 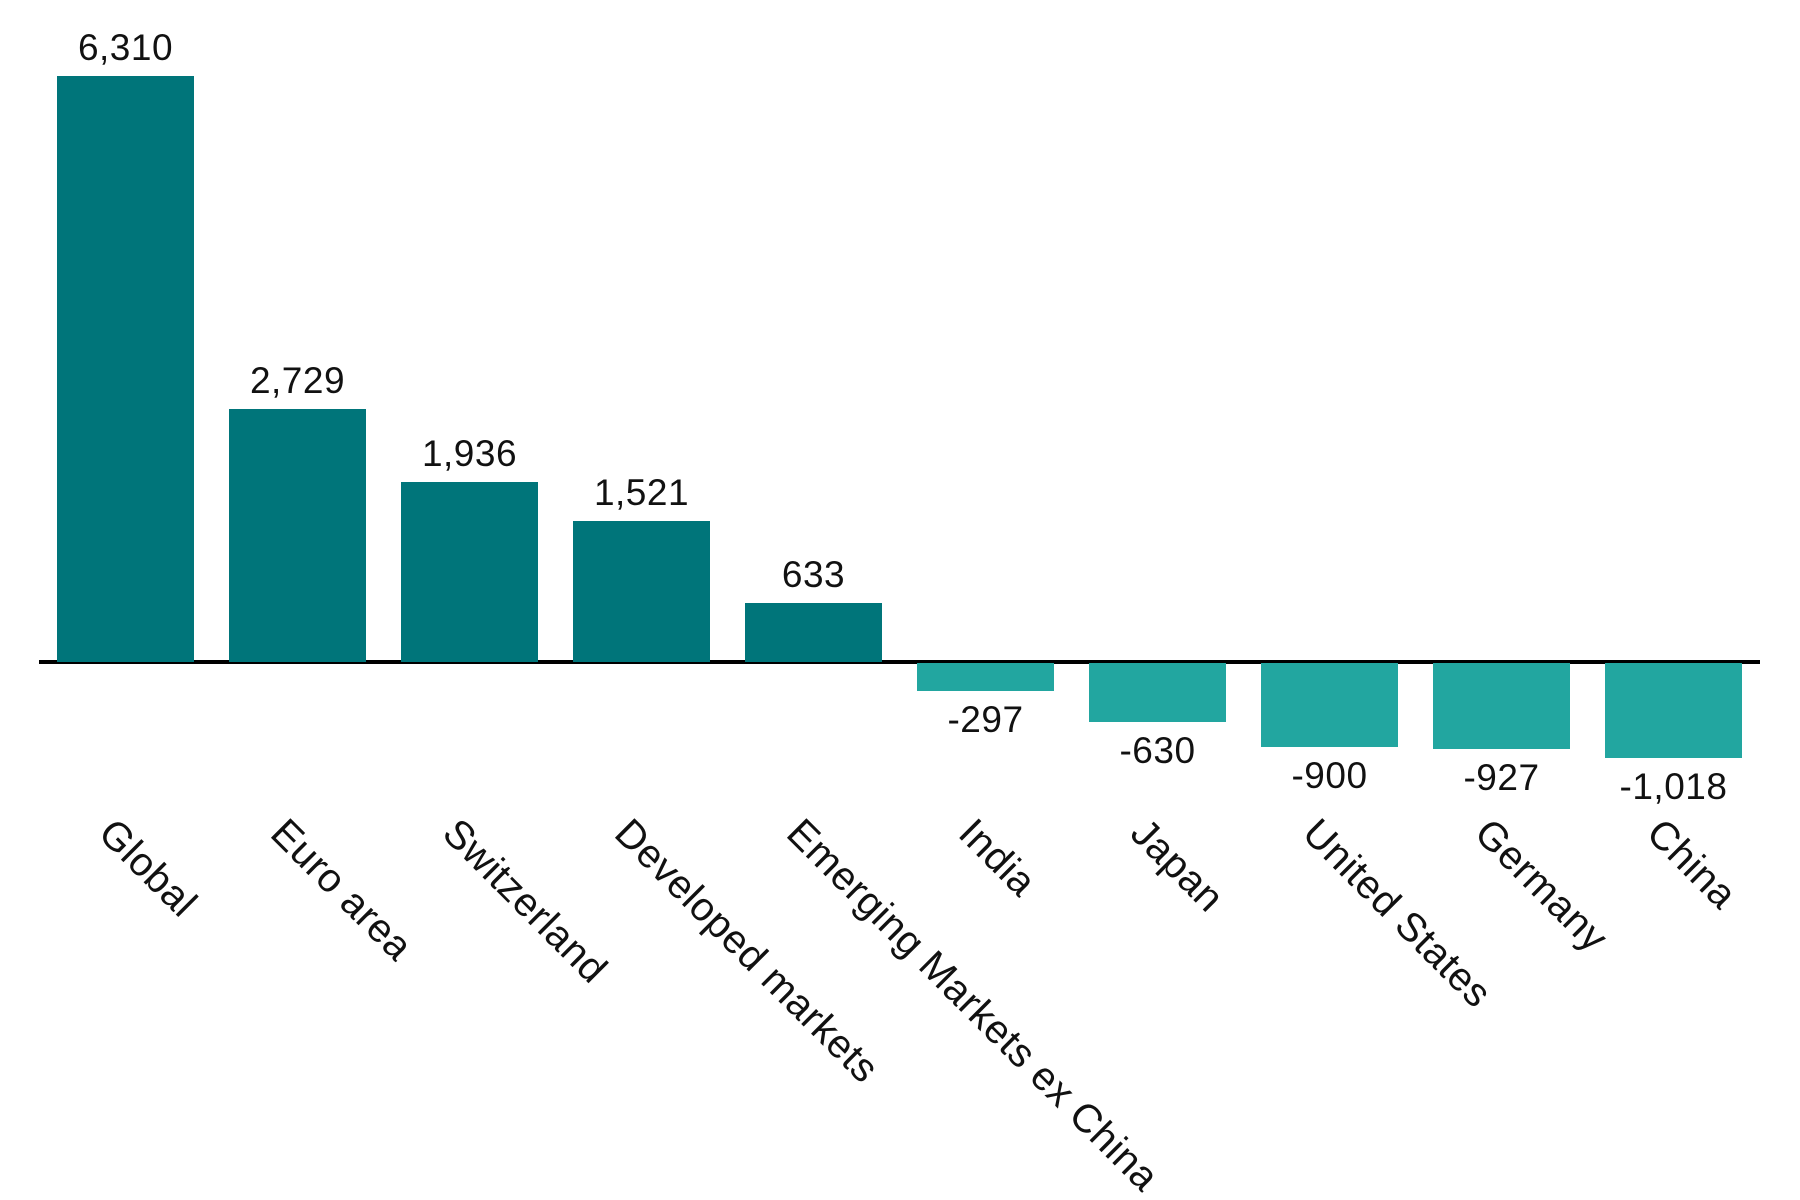 What do you see at coordinates (641, 591) in the screenshot?
I see `bar-developed-markets` at bounding box center [641, 591].